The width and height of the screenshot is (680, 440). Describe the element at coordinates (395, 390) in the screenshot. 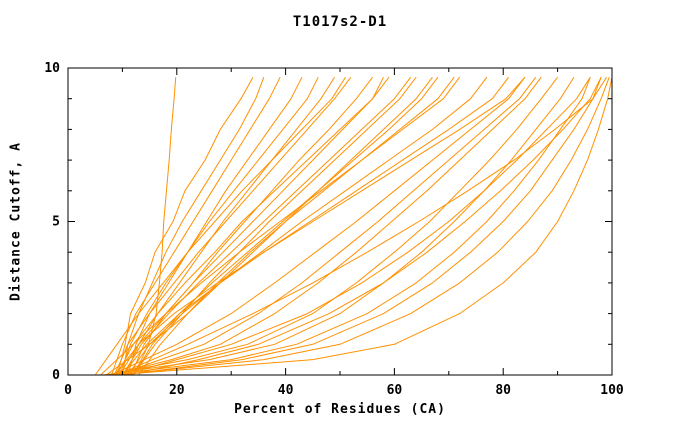

I see `x-tick-label: 60` at that location.